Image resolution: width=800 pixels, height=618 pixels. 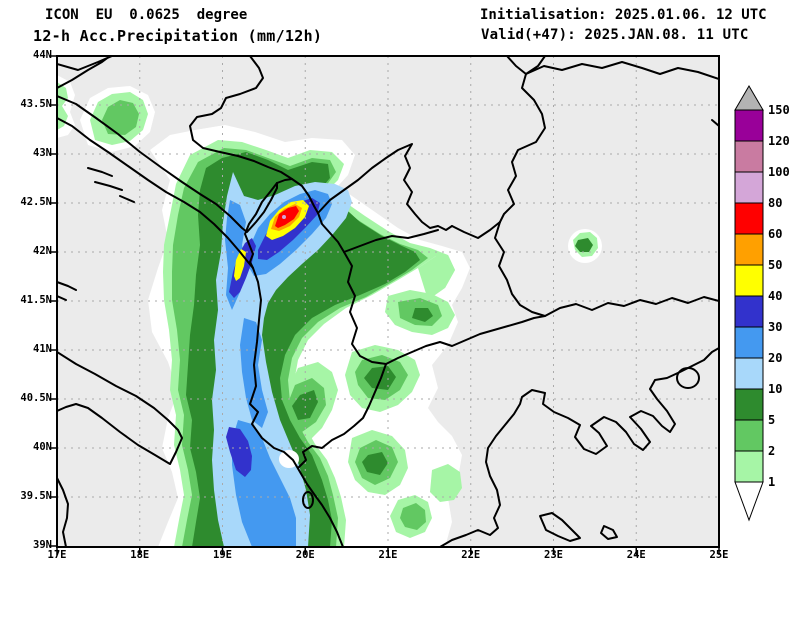 I want to click on lon-label: 19E, so click(x=222, y=555).